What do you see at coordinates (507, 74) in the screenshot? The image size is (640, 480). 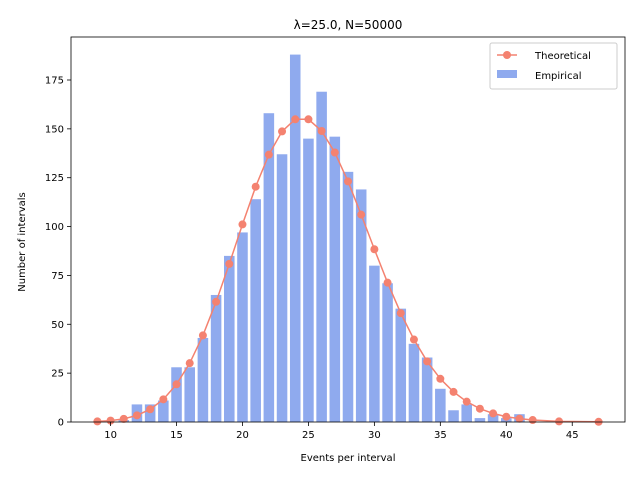 I see `legend-bar-swatch` at bounding box center [507, 74].